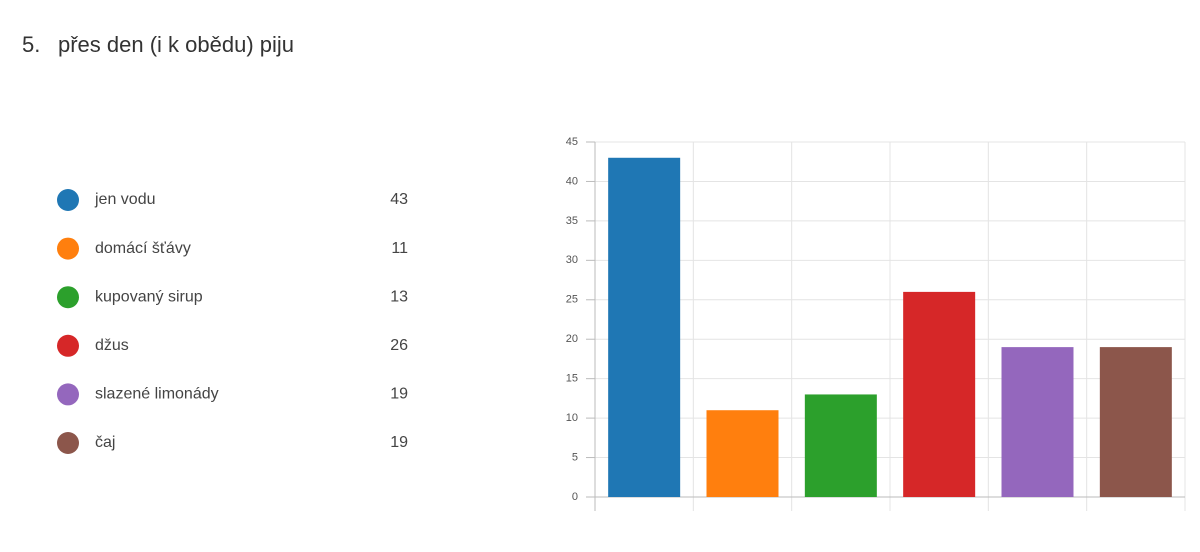 The width and height of the screenshot is (1200, 552). What do you see at coordinates (575, 497) in the screenshot?
I see `y-tick-label: 0` at bounding box center [575, 497].